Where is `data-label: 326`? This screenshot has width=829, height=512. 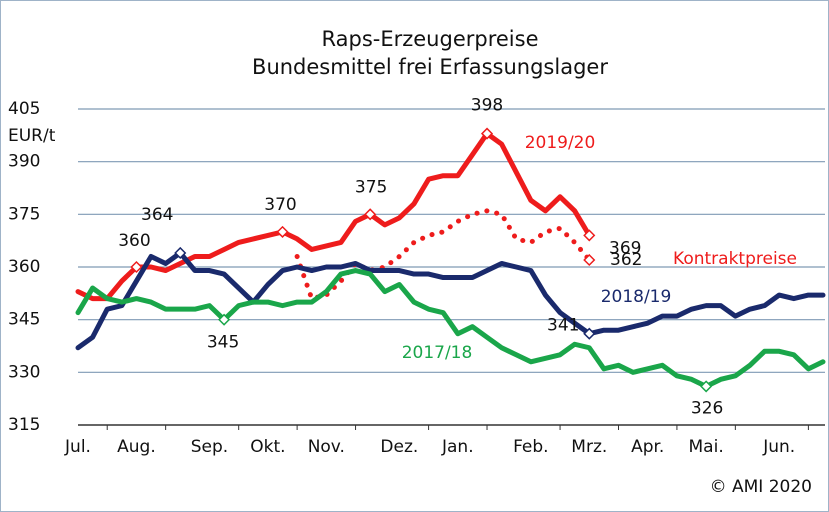
data-label: 326 is located at coordinates (707, 408).